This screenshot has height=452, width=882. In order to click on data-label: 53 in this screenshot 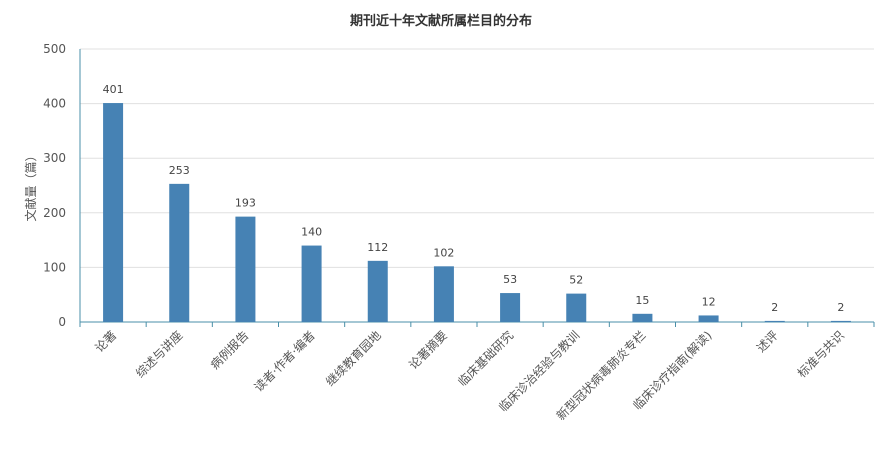, I will do `click(510, 279)`.